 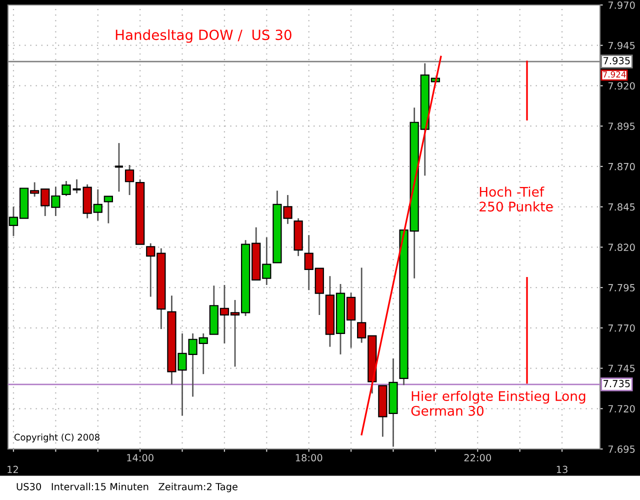 I want to click on y-tick-label: 7.870, so click(x=621, y=166).